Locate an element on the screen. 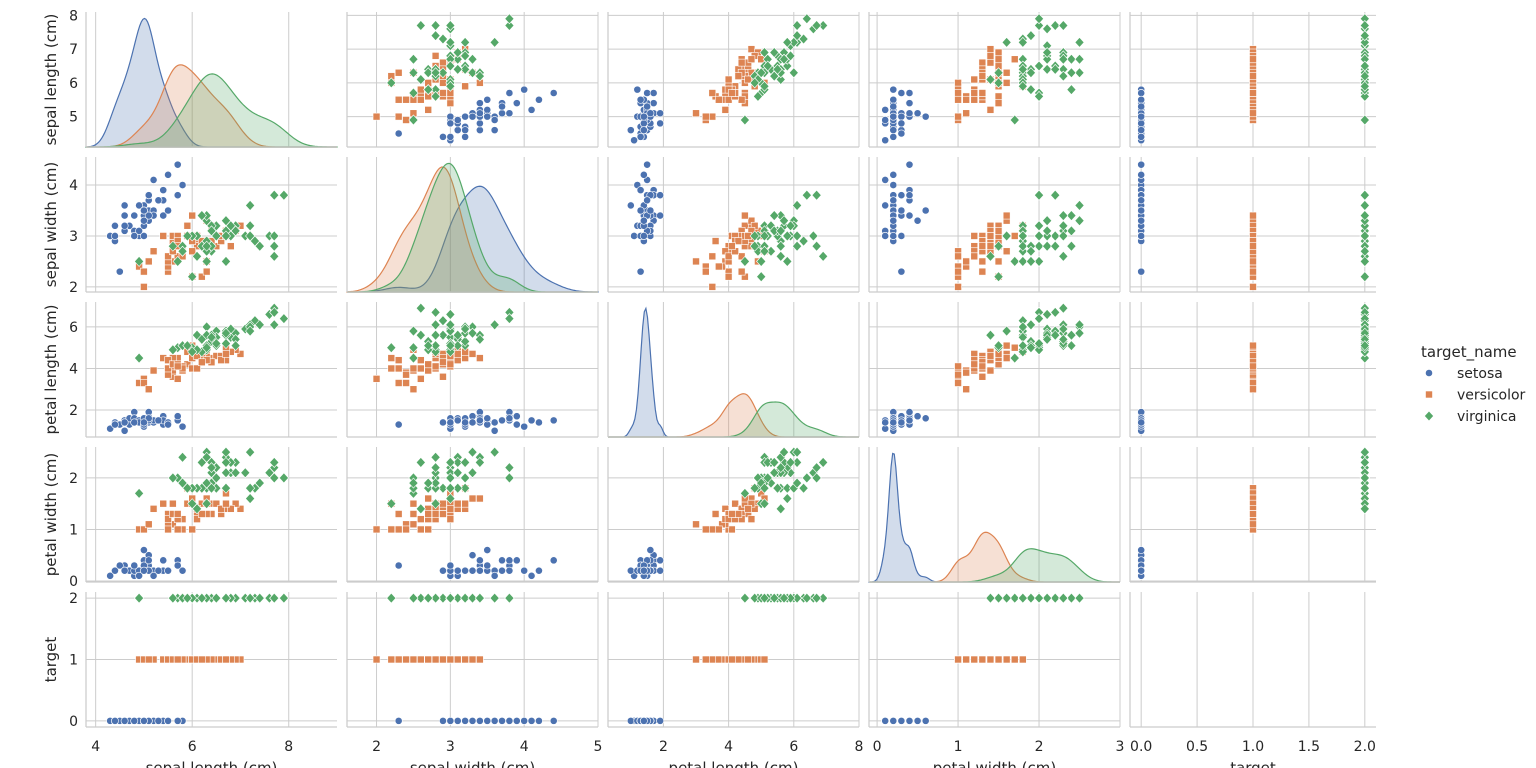 The image size is (1536, 768). y-tick-label: 6 is located at coordinates (73, 328).